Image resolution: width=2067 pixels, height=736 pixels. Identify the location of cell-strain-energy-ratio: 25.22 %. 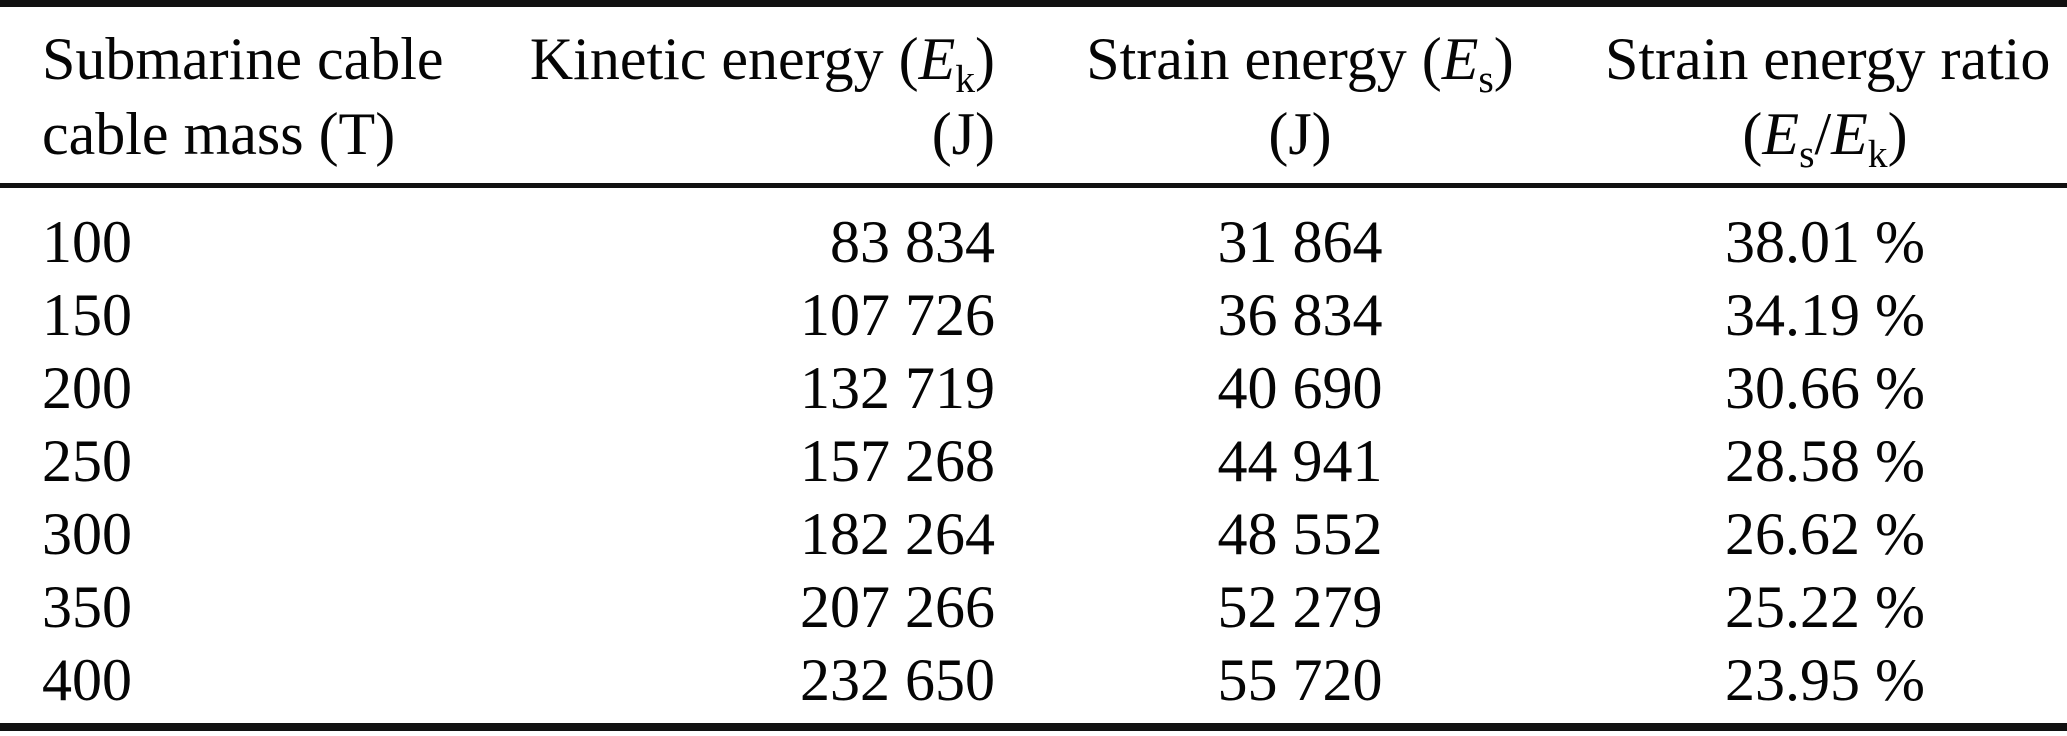
(1825, 607).